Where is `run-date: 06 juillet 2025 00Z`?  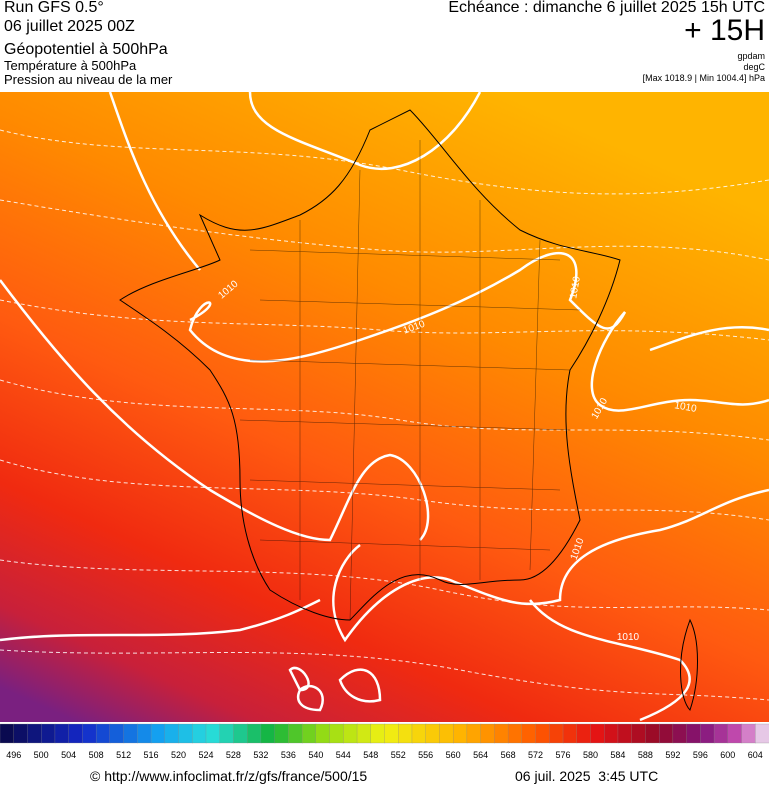 run-date: 06 juillet 2025 00Z is located at coordinates (69, 26).